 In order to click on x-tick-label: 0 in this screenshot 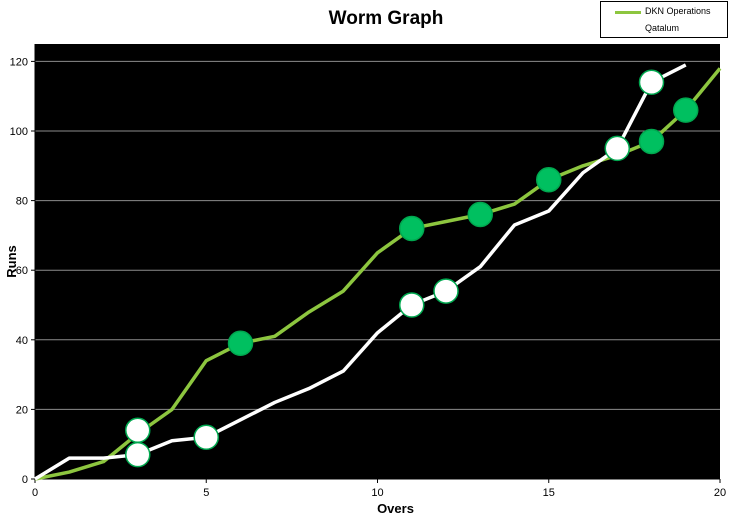, I will do `click(35, 493)`.